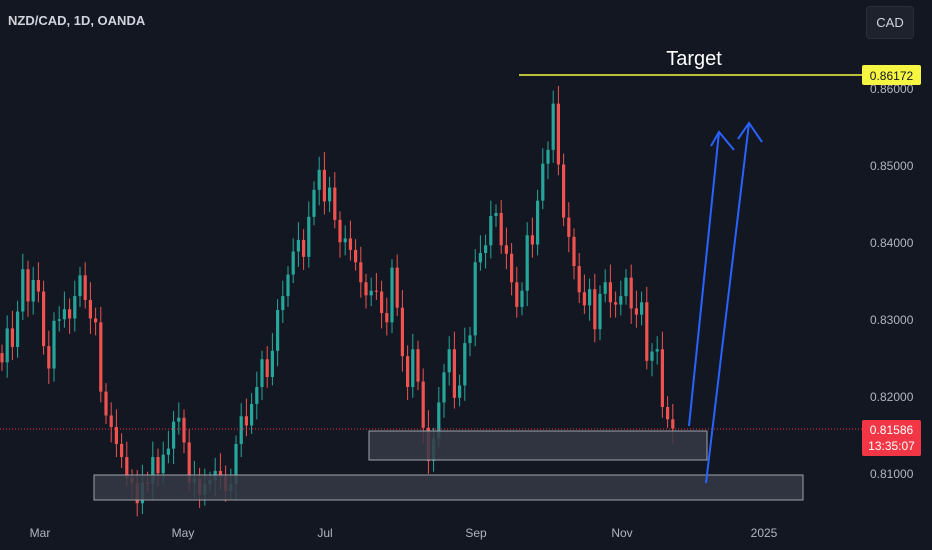 The height and width of the screenshot is (550, 932). Describe the element at coordinates (892, 397) in the screenshot. I see `price-tick-label: 0.82000` at that location.